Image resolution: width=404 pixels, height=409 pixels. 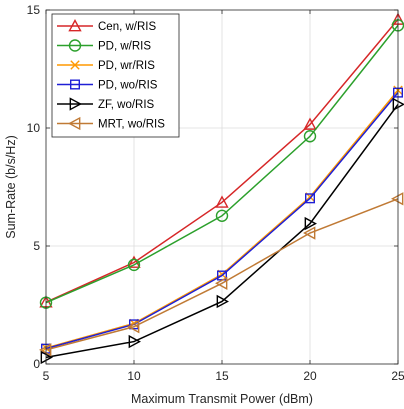 What do you see at coordinates (131, 125) in the screenshot?
I see `legend-label-mrt-wo-ris: MRT, wo/RIS` at bounding box center [131, 125].